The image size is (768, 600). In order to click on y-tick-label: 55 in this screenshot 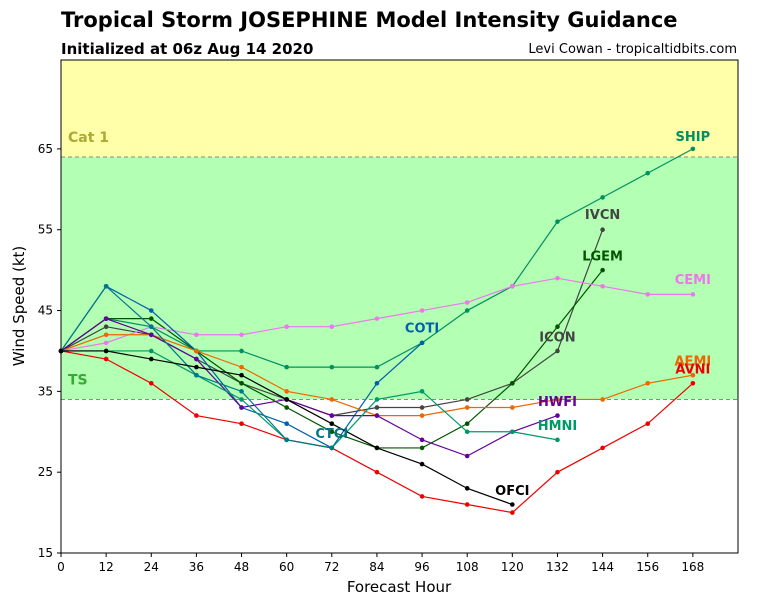, I will do `click(45, 230)`.